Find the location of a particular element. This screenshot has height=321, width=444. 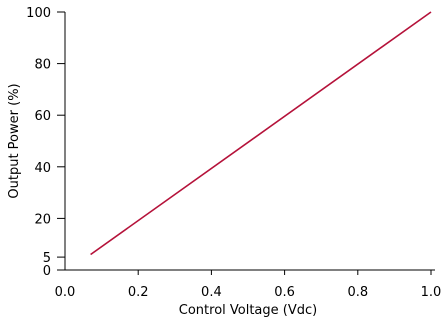

x-tick-label: 0.4 is located at coordinates (211, 292).